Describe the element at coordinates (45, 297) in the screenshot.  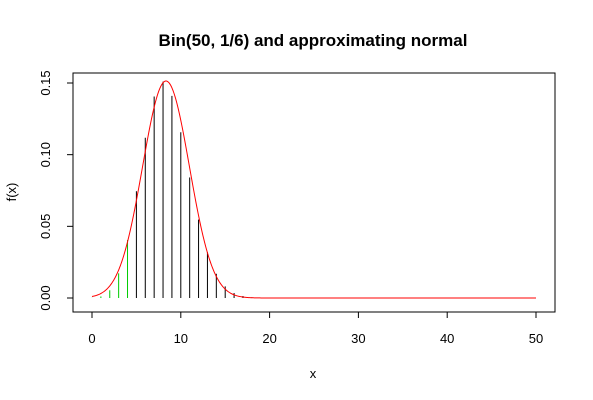
I see `y-tick-label: 0.00` at that location.